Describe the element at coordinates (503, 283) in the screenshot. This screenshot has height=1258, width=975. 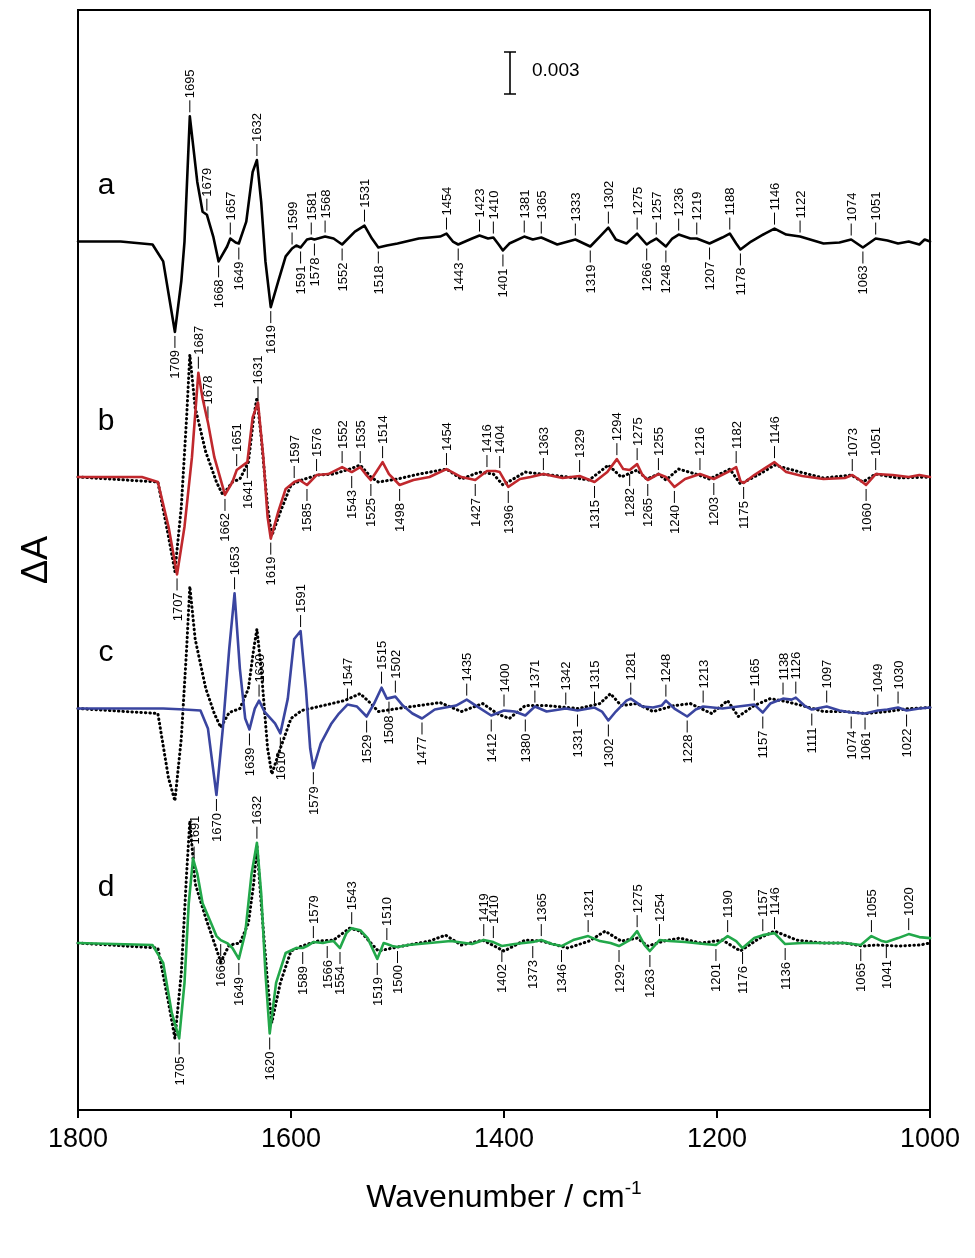
I see `annotation: 1401` at that location.